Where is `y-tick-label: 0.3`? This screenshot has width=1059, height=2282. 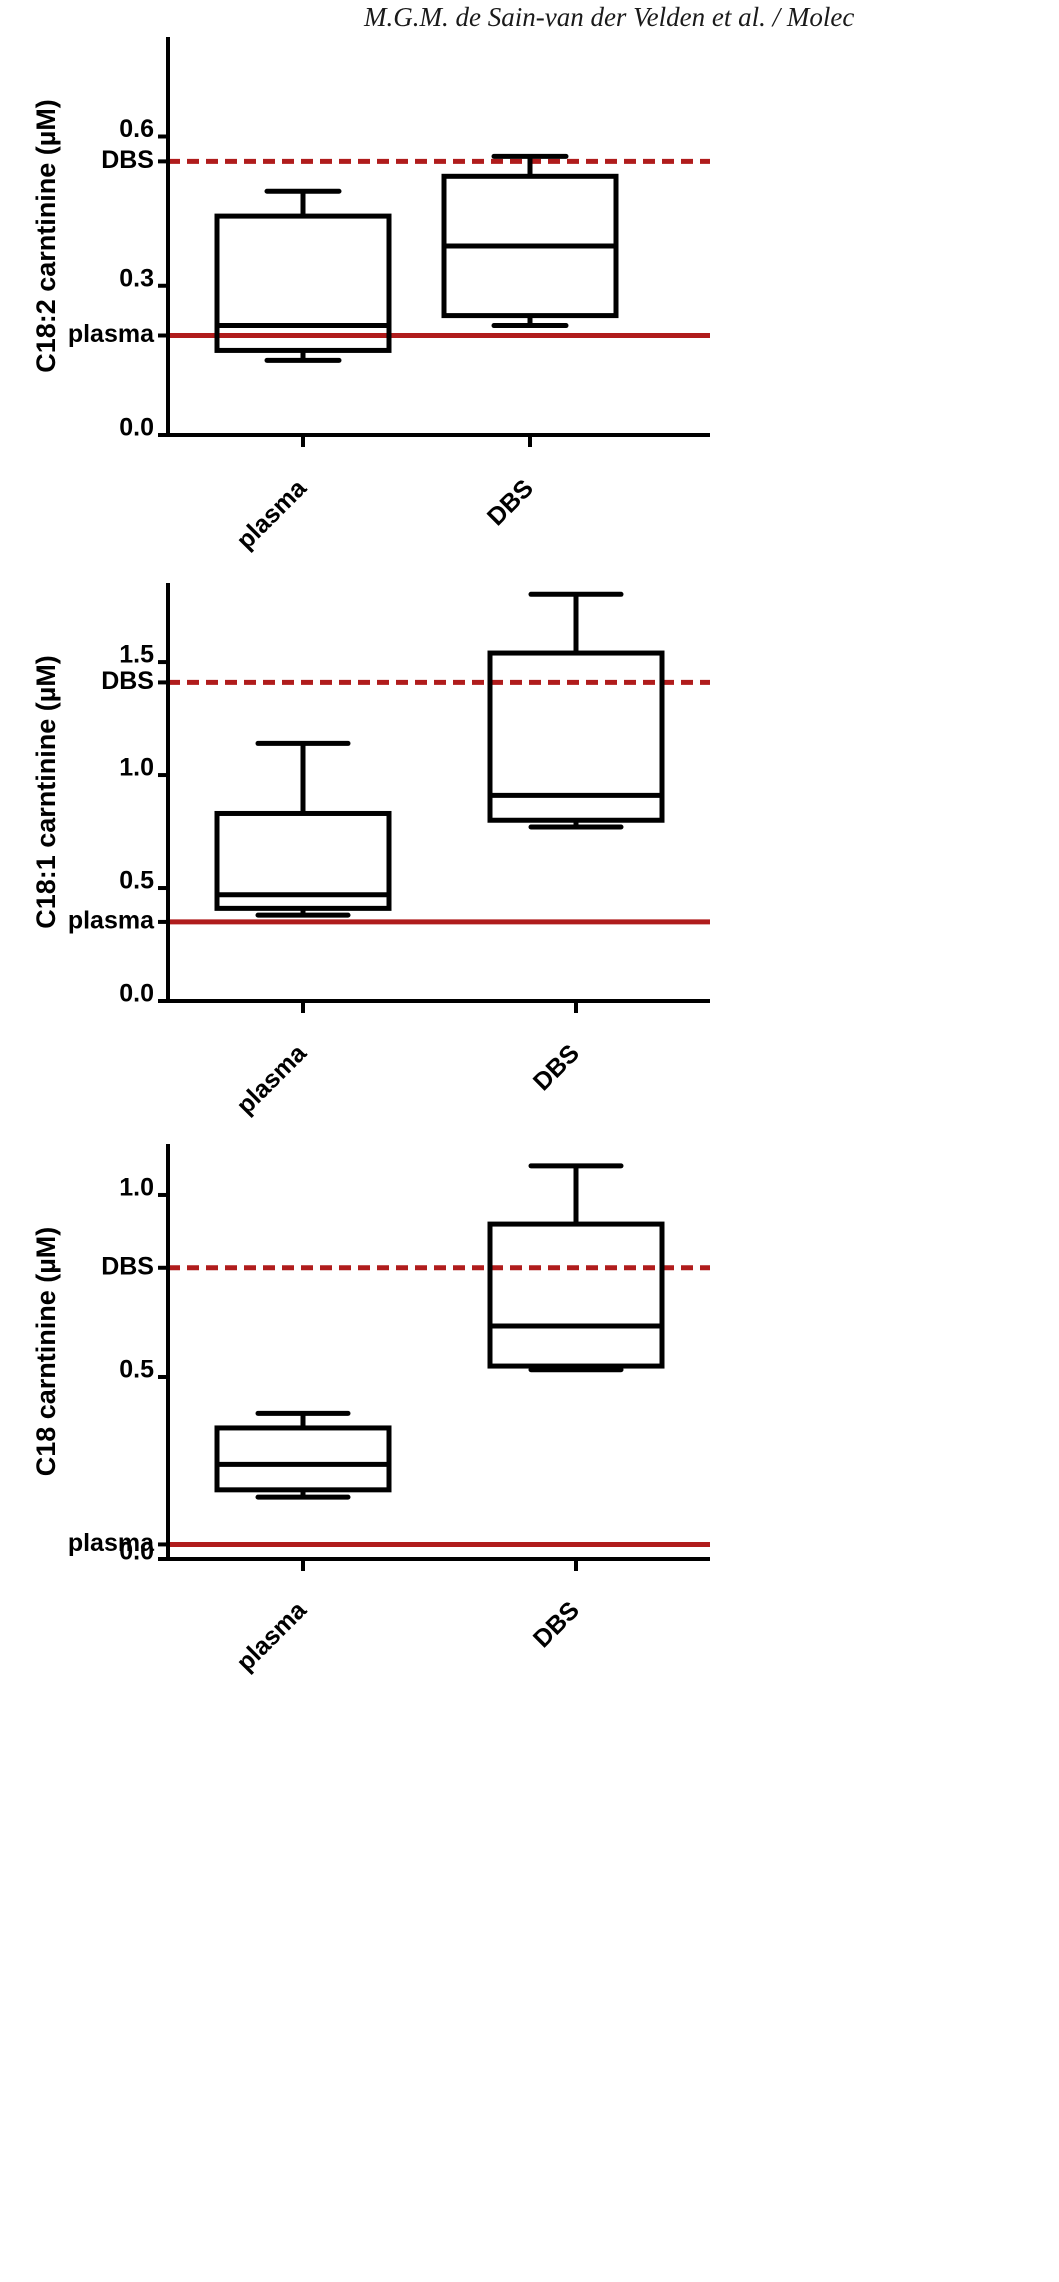 y-tick-label: 0.3 is located at coordinates (136, 278).